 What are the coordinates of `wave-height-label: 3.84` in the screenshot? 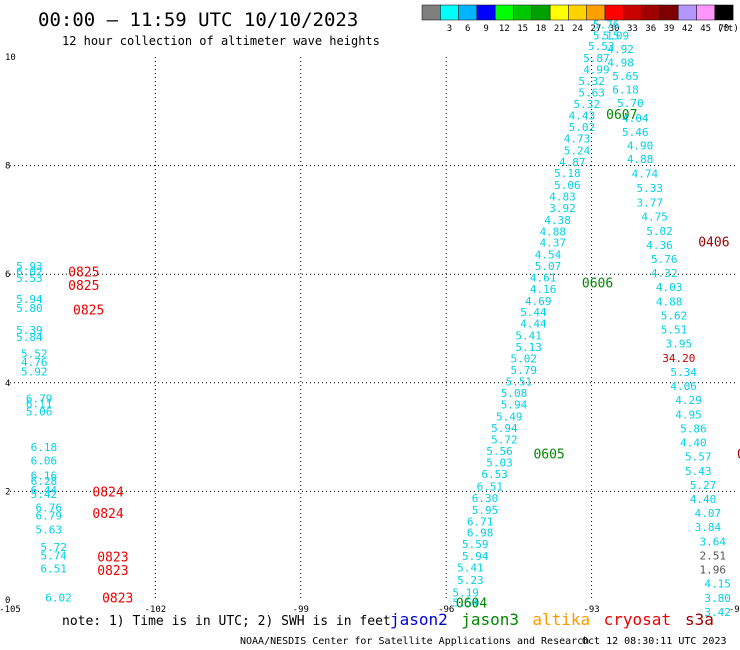 It's located at (708, 527).